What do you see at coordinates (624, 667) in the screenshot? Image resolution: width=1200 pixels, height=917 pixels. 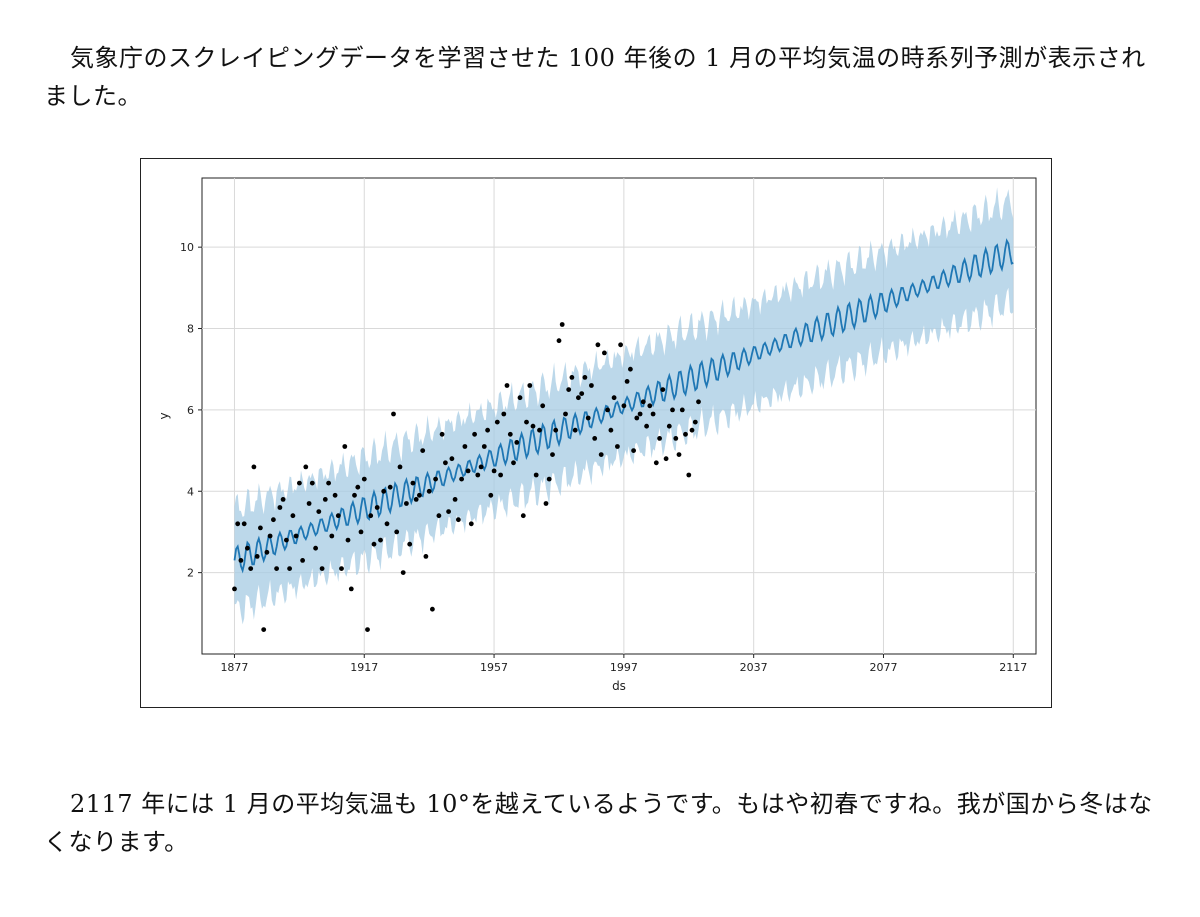 I see `x-tick-label: 1997` at bounding box center [624, 667].